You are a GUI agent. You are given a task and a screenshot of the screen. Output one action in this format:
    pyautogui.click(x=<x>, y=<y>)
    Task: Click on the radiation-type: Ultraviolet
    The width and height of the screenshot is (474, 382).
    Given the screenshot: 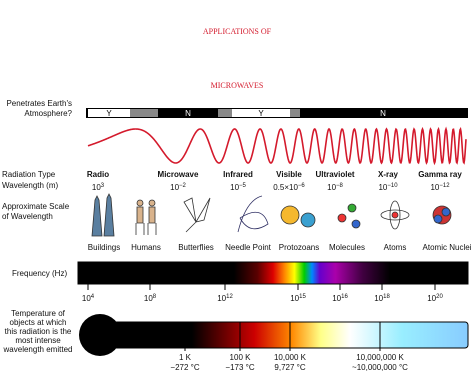 What is the action you would take?
    pyautogui.click(x=334, y=174)
    